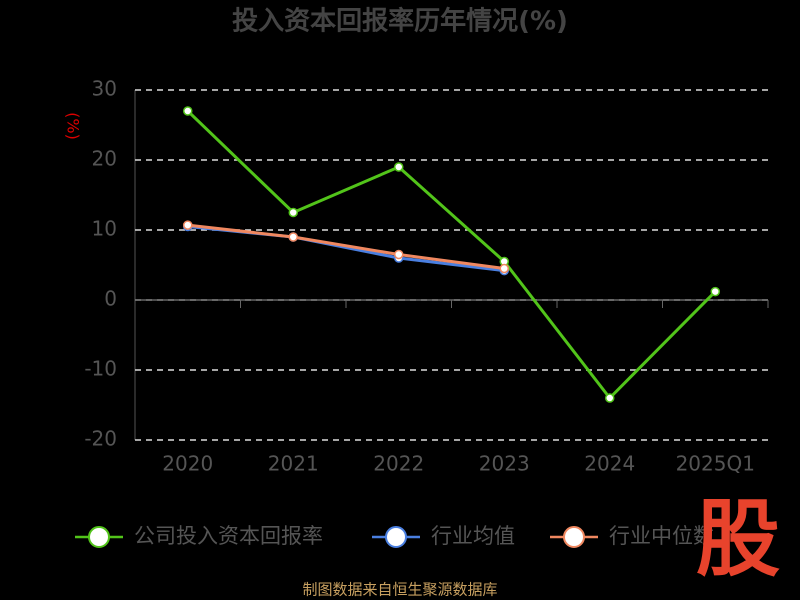 The height and width of the screenshot is (600, 800). I want to click on y-tick-label: -10, so click(100, 369).